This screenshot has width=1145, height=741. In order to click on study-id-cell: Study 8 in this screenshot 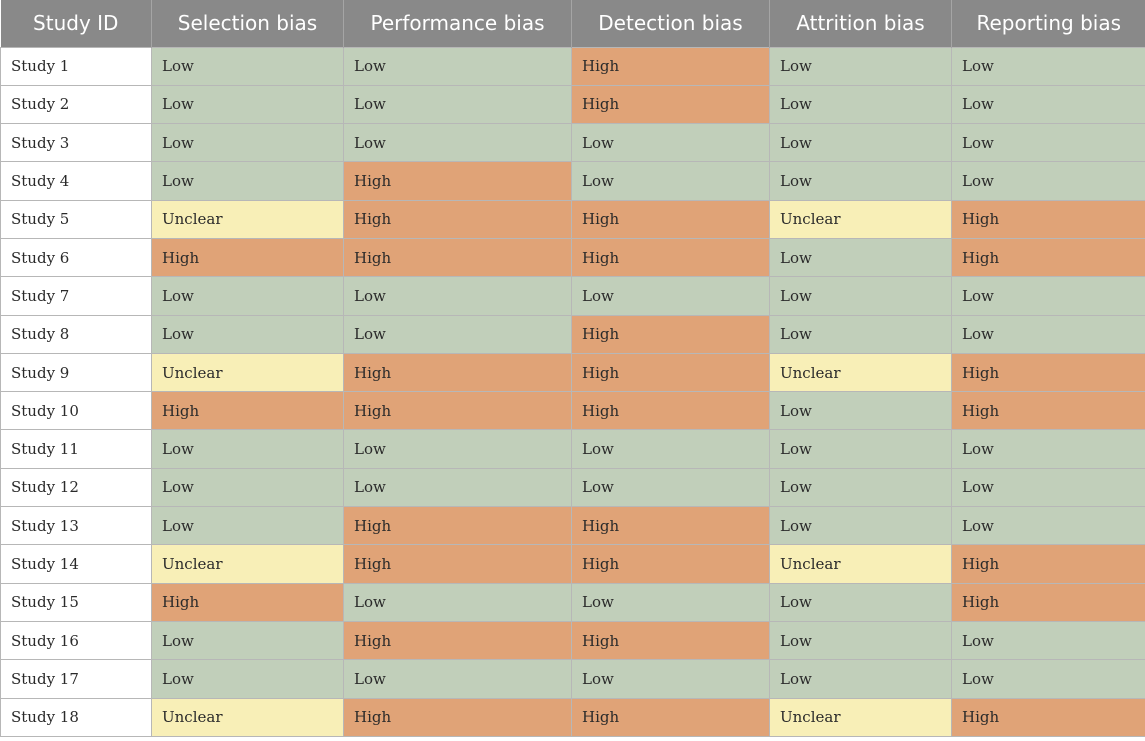, I will do `click(76, 334)`.